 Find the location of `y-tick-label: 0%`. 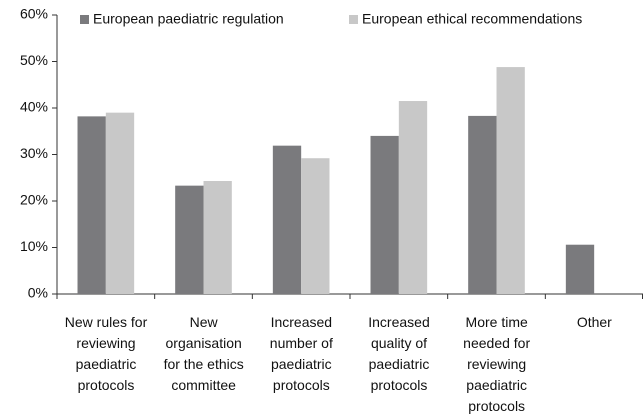

y-tick-label: 0% is located at coordinates (38, 293).